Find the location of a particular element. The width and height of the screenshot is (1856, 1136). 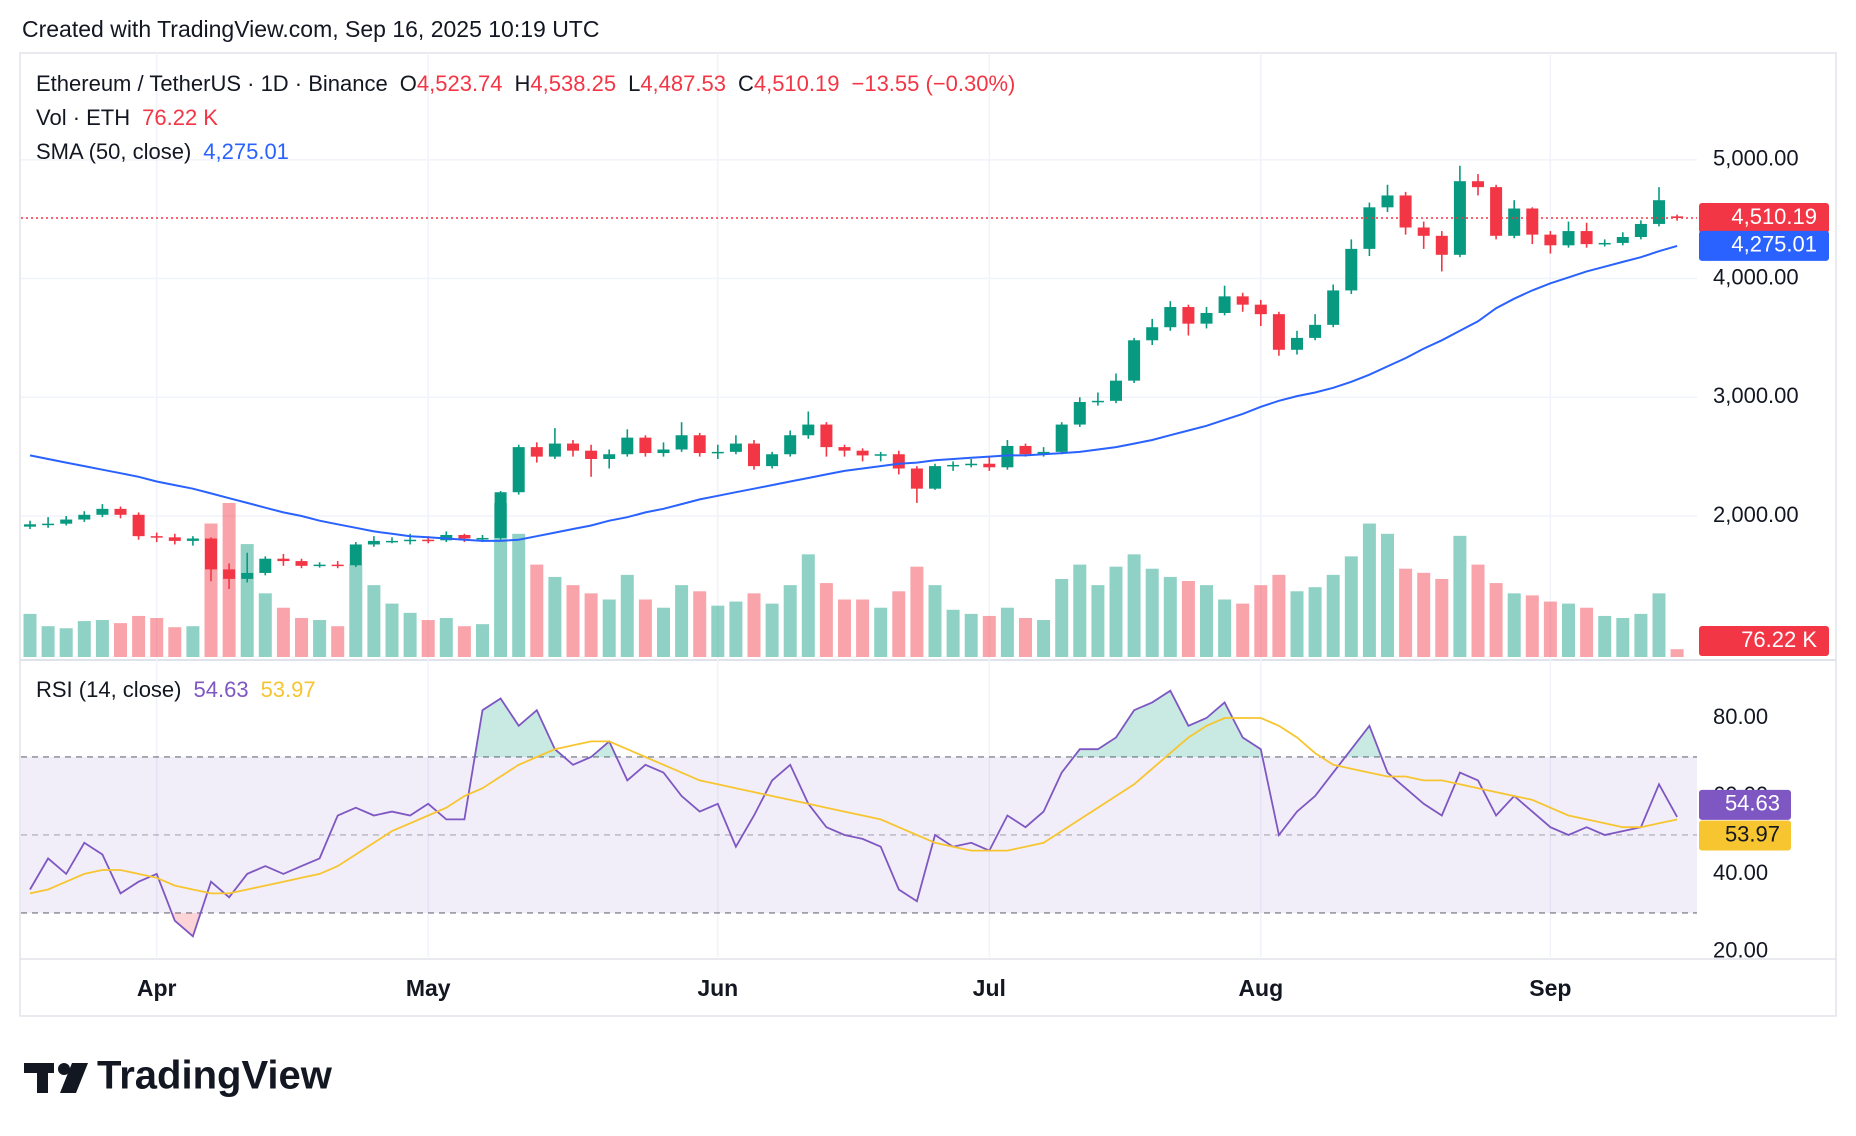

y-tick-label: 20.00 is located at coordinates (1740, 950).